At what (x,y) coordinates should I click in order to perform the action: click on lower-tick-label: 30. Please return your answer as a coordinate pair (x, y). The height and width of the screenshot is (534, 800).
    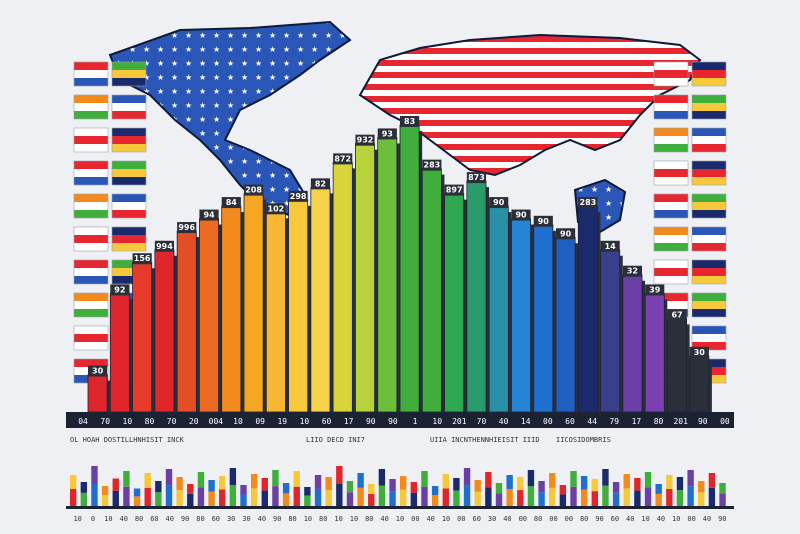
    Looking at the image, I should click on (246, 519).